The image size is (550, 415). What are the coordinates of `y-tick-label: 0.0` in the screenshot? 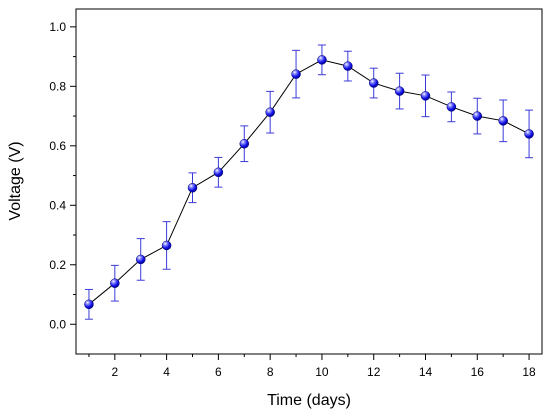 It's located at (57, 324).